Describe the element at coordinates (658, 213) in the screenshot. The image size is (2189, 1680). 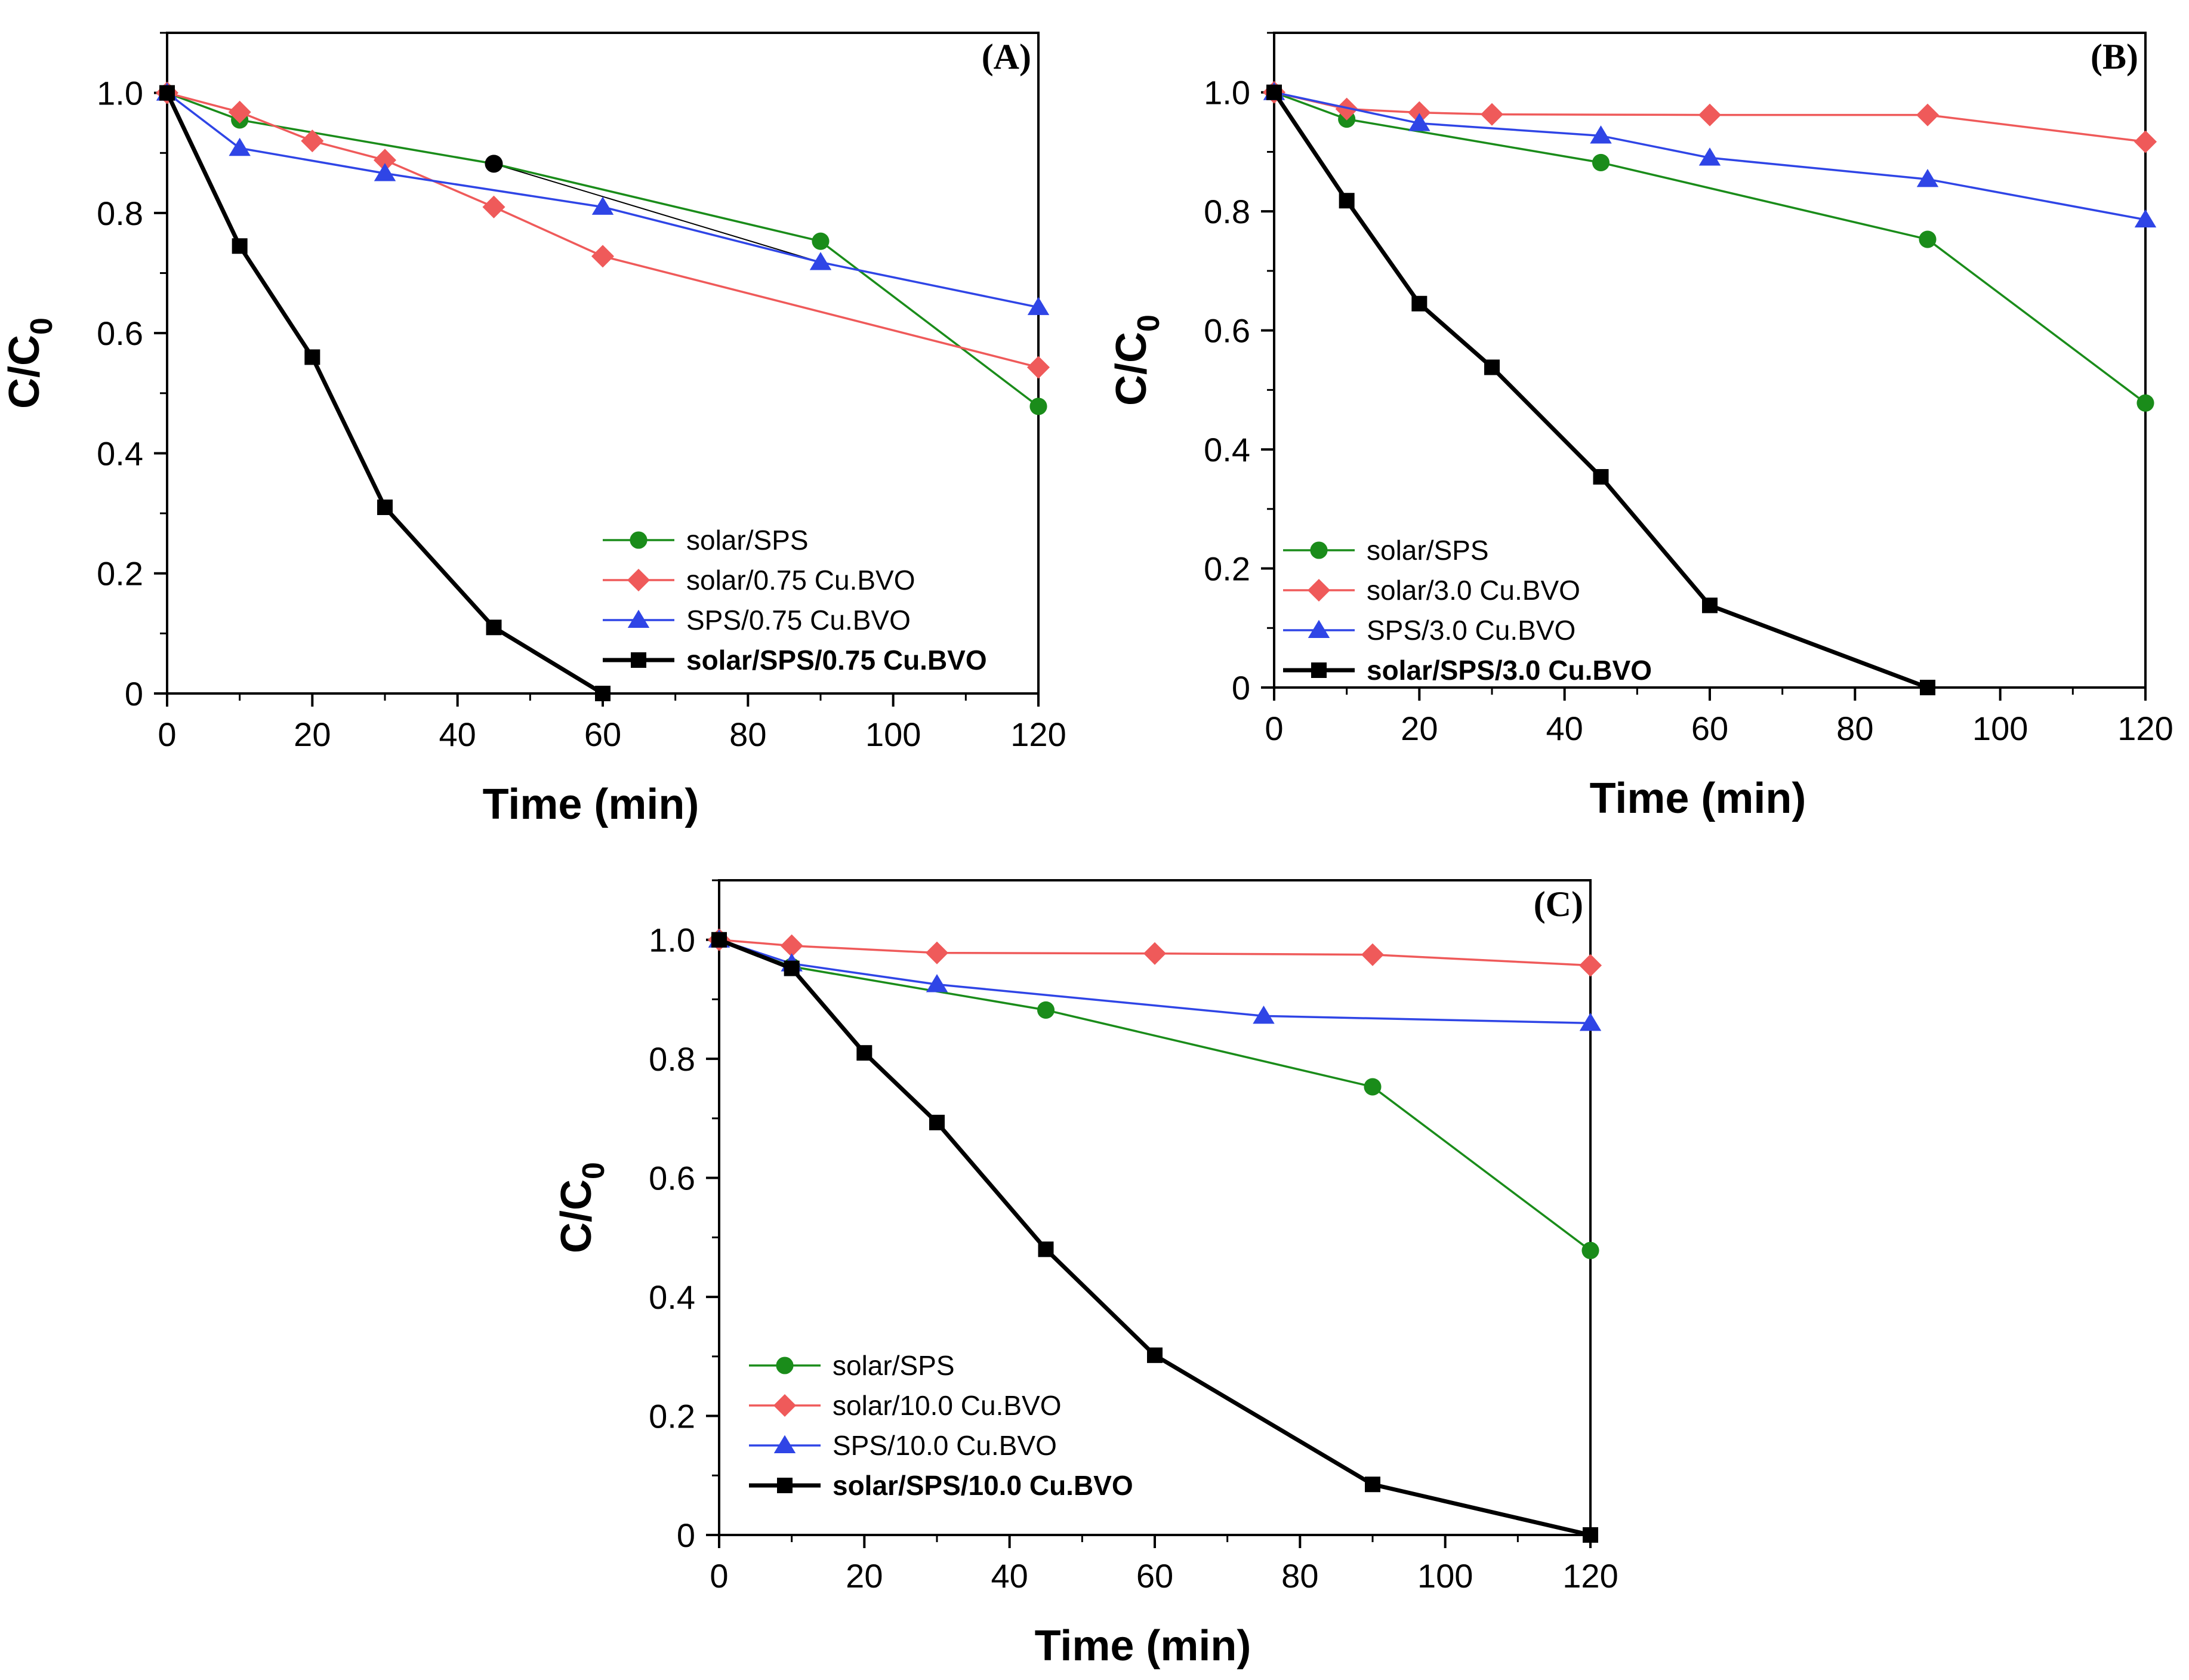
I see `annotation-line` at that location.